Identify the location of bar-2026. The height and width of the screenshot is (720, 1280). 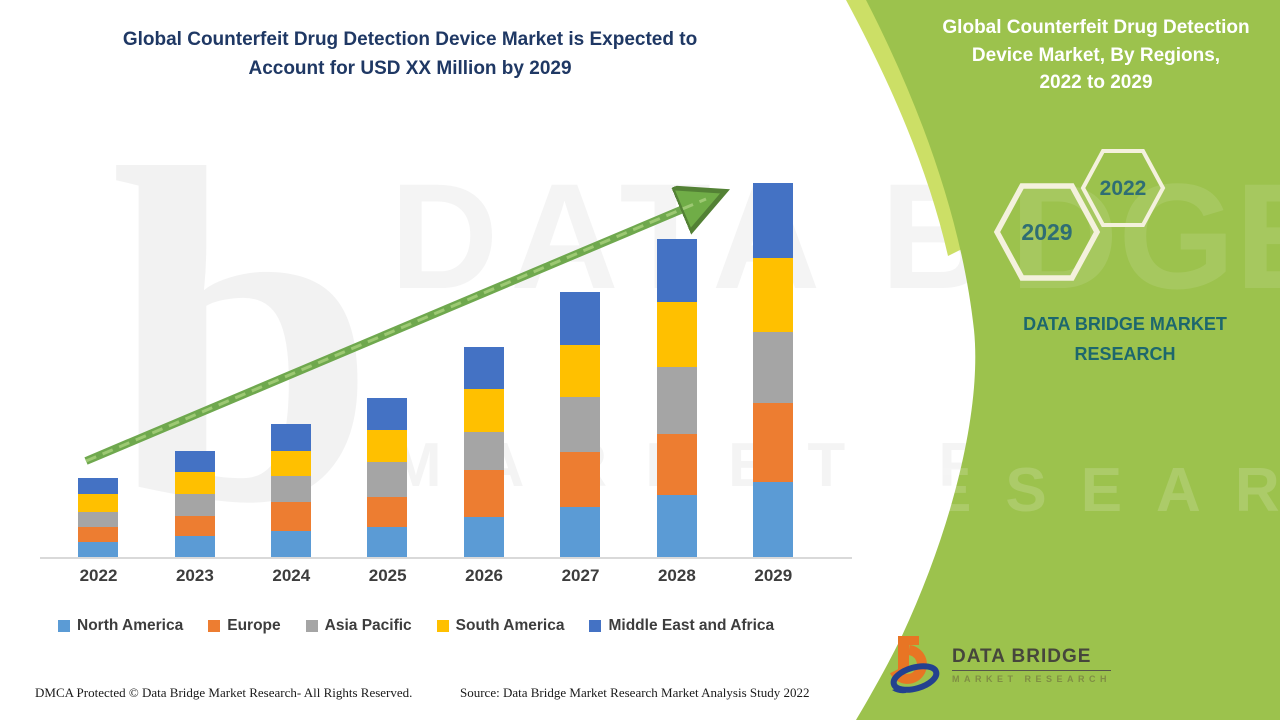
(483, 452).